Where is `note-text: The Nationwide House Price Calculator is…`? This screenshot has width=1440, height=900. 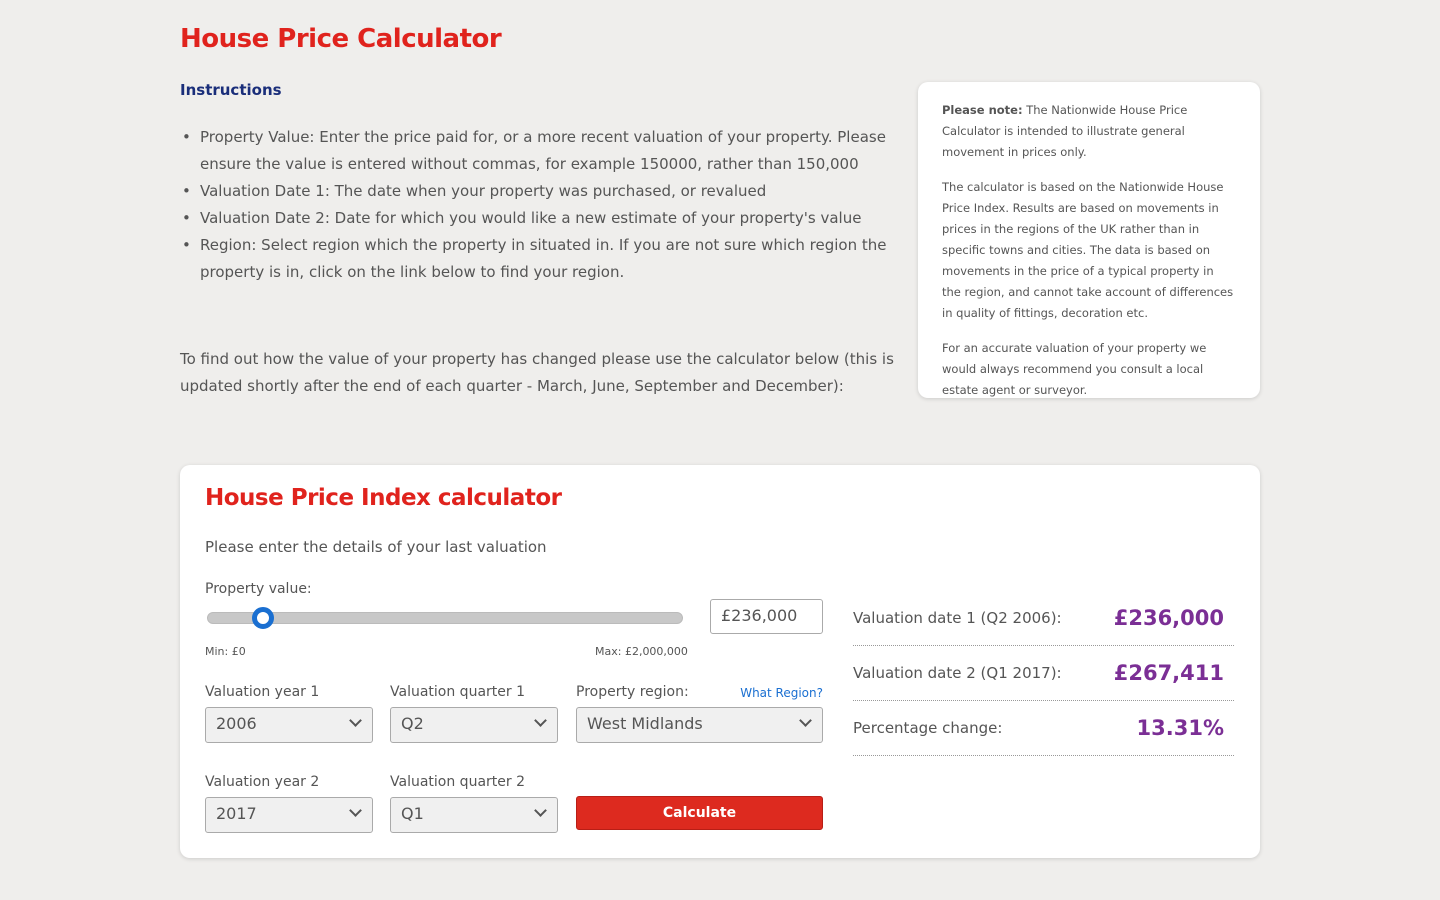 note-text: The Nationwide House Price Calculator is… is located at coordinates (1065, 131).